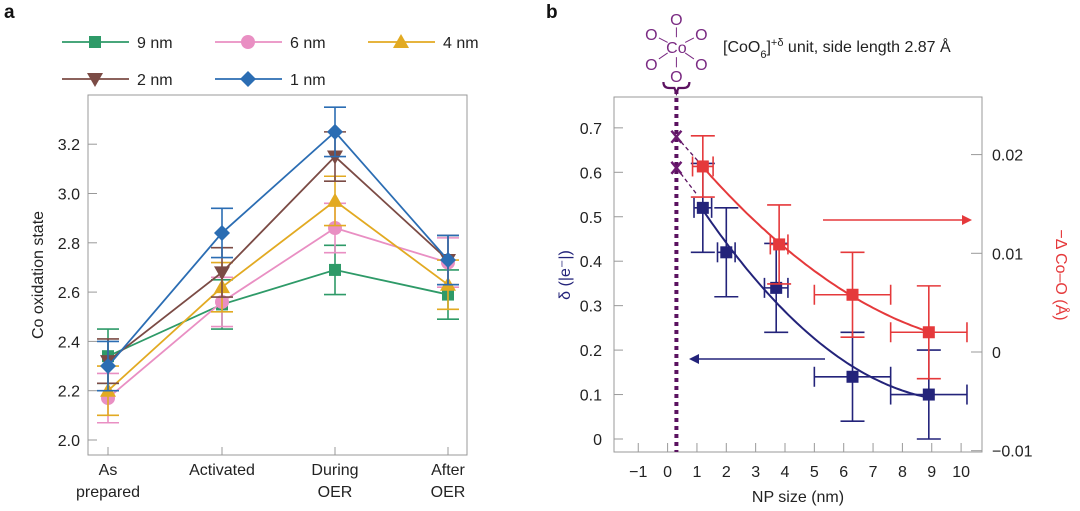  What do you see at coordinates (763, 55) in the screenshot?
I see `annotation-subscript: 6` at bounding box center [763, 55].